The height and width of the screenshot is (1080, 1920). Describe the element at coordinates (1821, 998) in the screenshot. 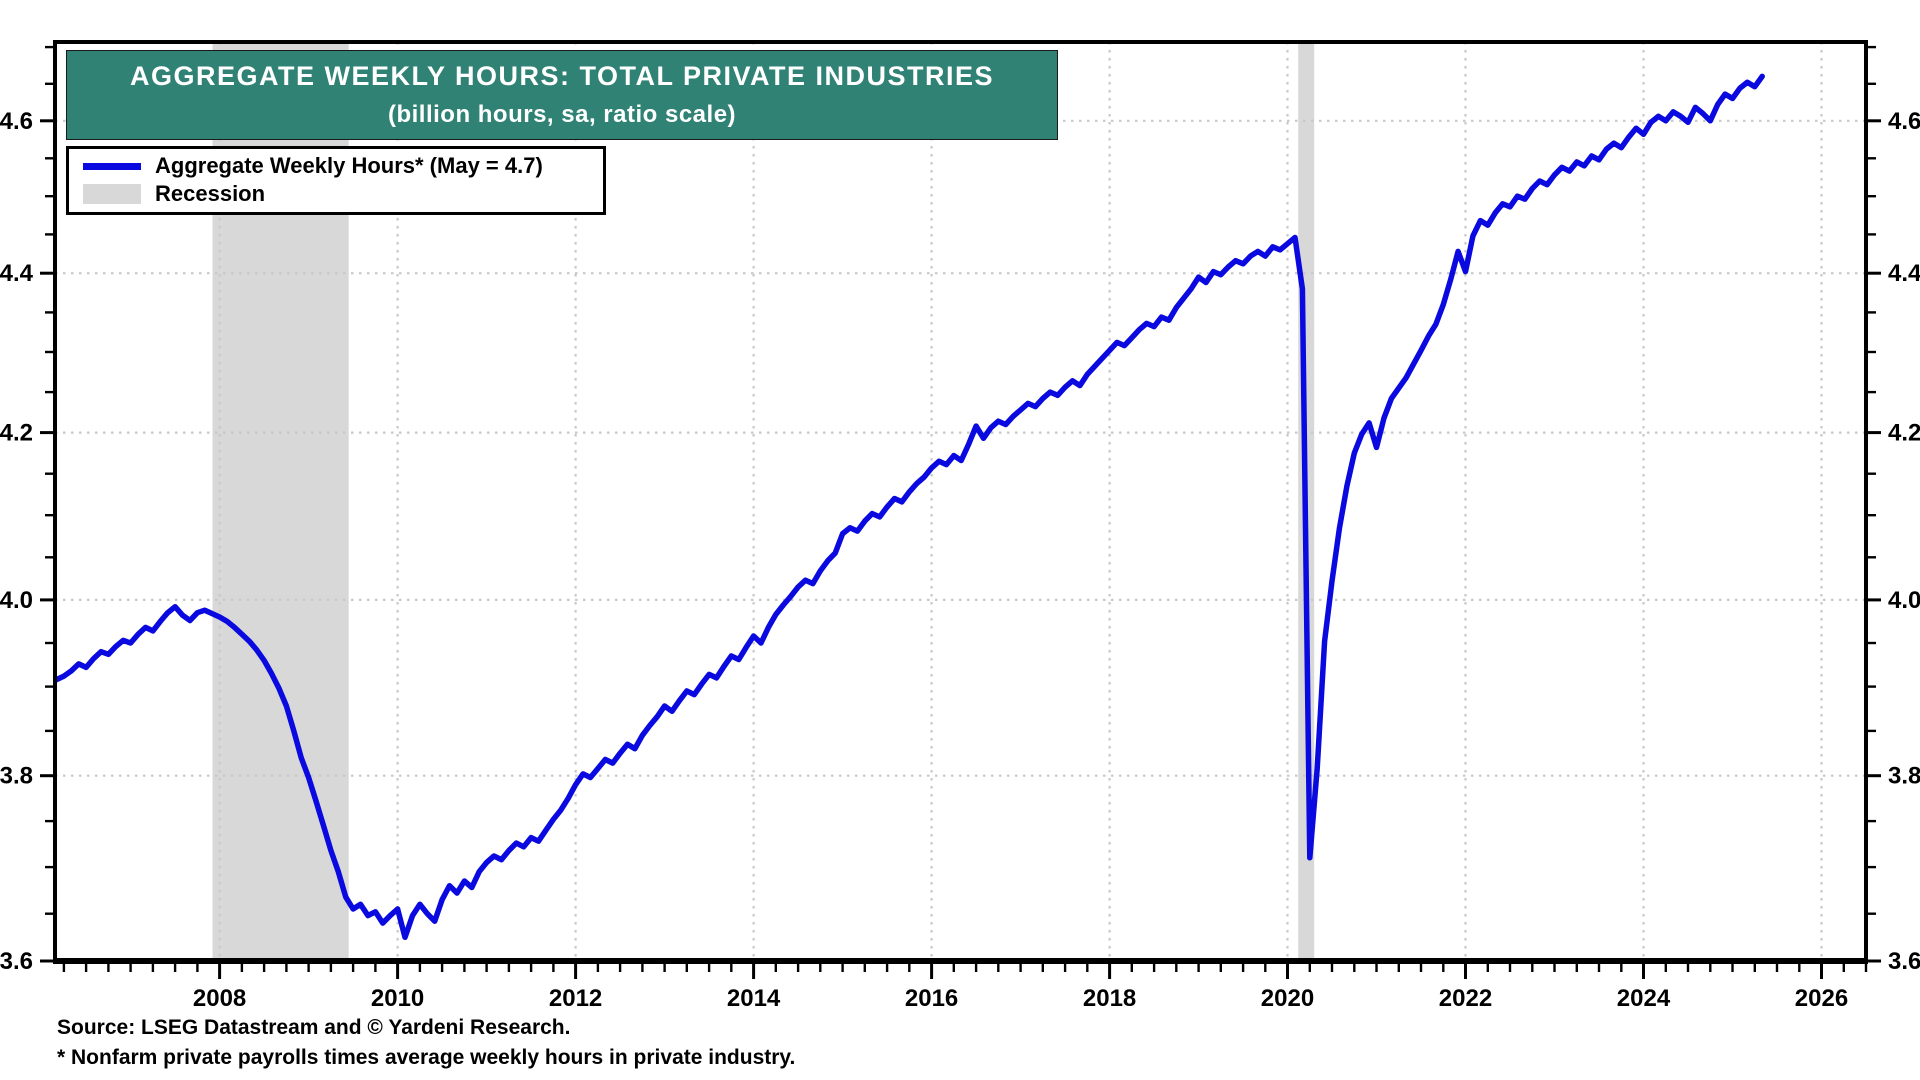

I see `x-axis-tick-label: 2026` at that location.